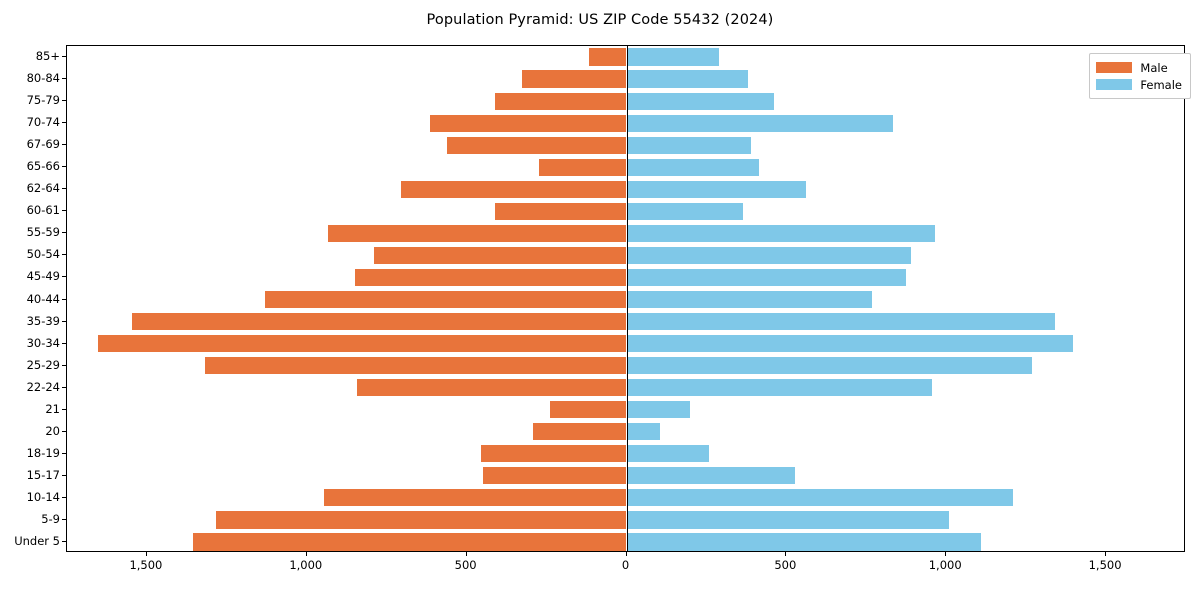 This screenshot has height=600, width=1200. Describe the element at coordinates (43, 474) in the screenshot. I see `y-axis-tick-label: 15-17` at that location.